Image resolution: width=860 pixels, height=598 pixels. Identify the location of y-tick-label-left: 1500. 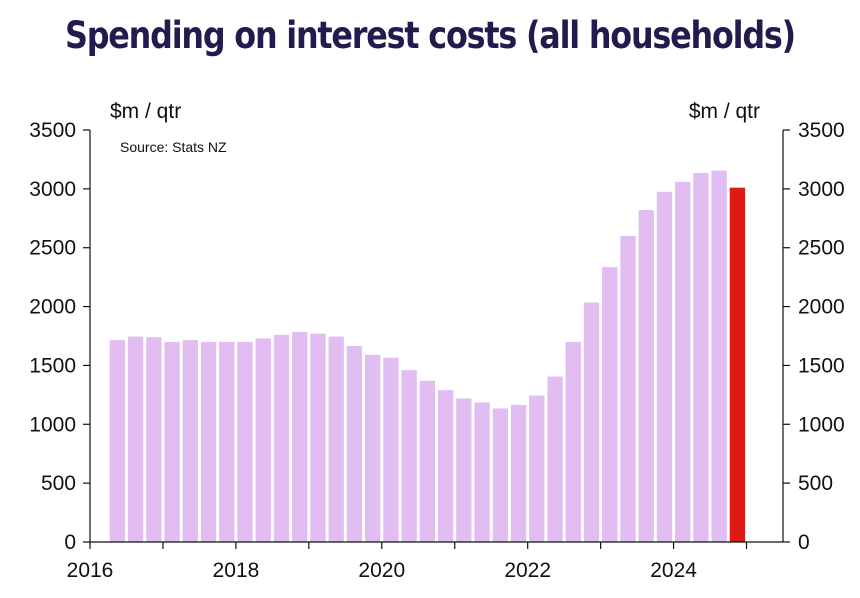
(52, 365).